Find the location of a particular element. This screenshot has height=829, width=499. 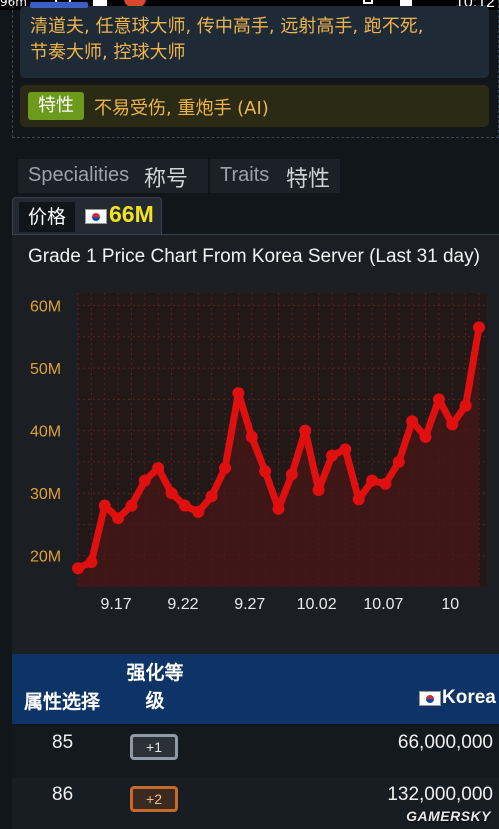

skills-line-1: 清道夫, 任意球大师, 传中高手, 远射高手, 跑不死, is located at coordinates (227, 26).